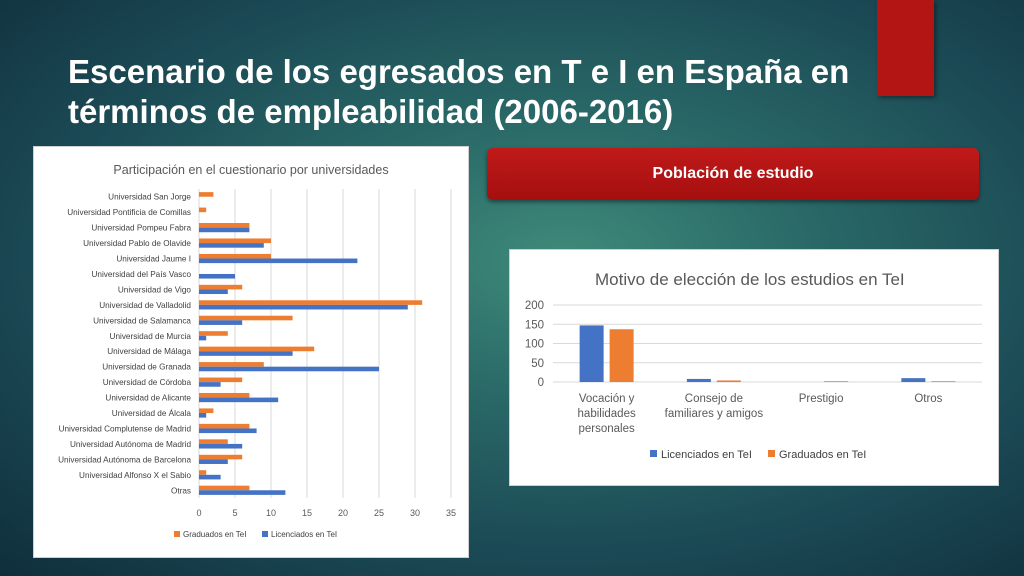 Image resolution: width=1024 pixels, height=576 pixels. I want to click on category-label: Prestigio, so click(821, 399).